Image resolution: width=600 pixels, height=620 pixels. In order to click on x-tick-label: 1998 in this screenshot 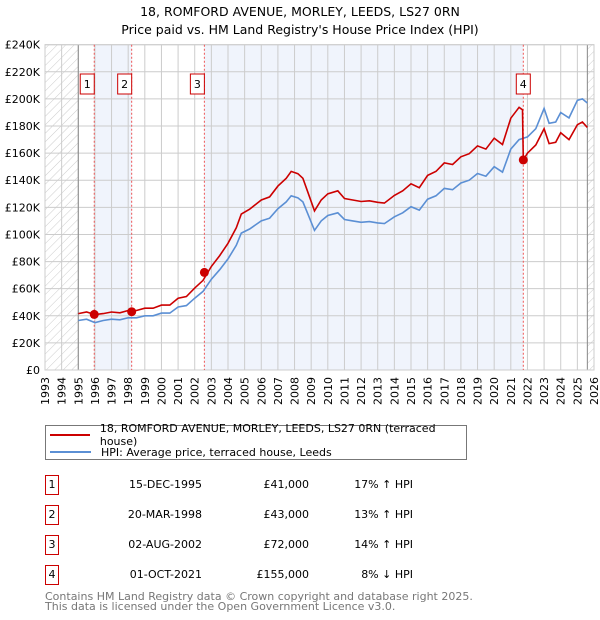, I will do `click(128, 391)`.